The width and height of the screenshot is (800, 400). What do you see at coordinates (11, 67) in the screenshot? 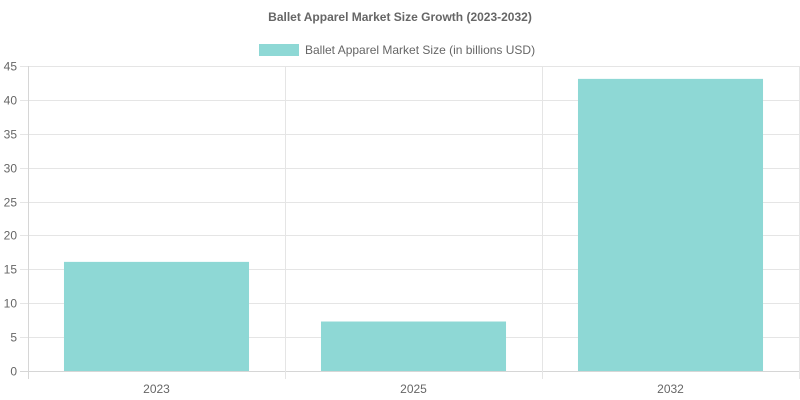
I see `y-tick-label: 45` at bounding box center [11, 67].